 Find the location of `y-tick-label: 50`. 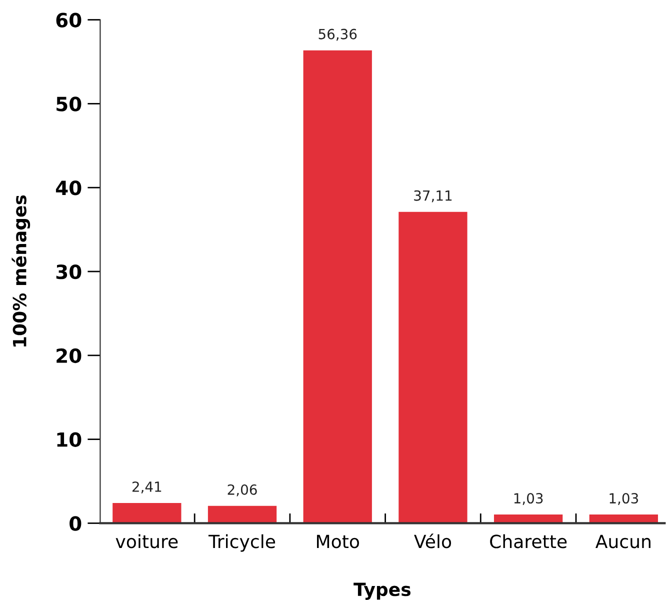

y-tick-label: 50 is located at coordinates (69, 104).